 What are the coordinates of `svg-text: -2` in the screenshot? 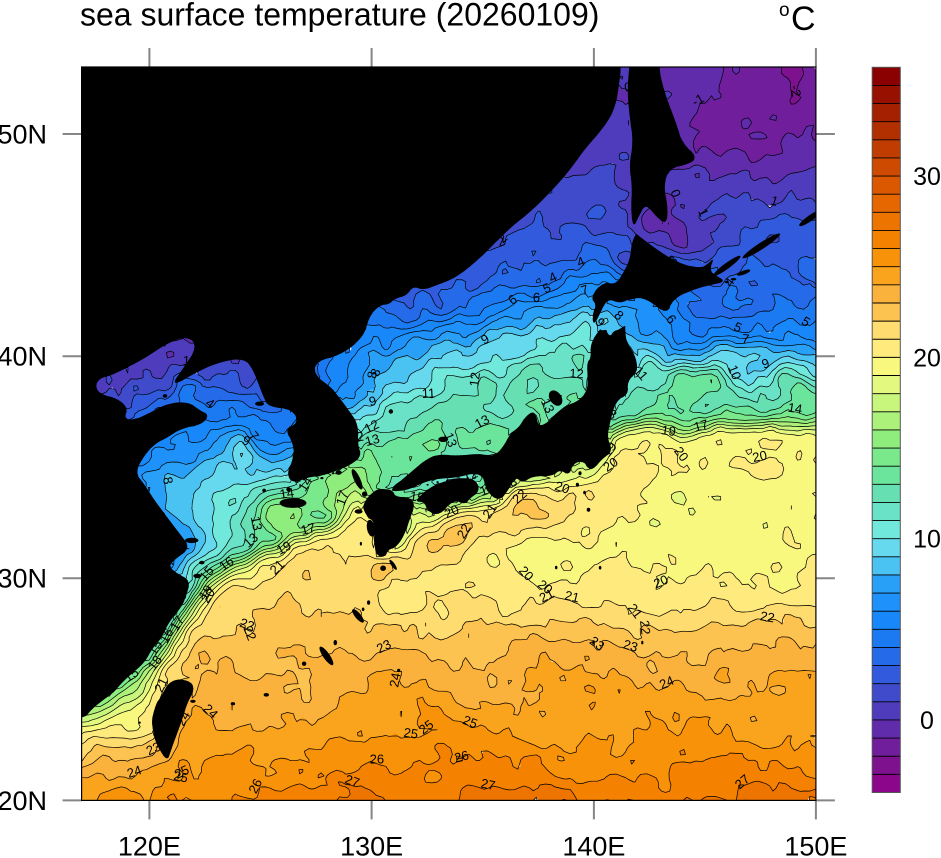 It's located at (795, 91).